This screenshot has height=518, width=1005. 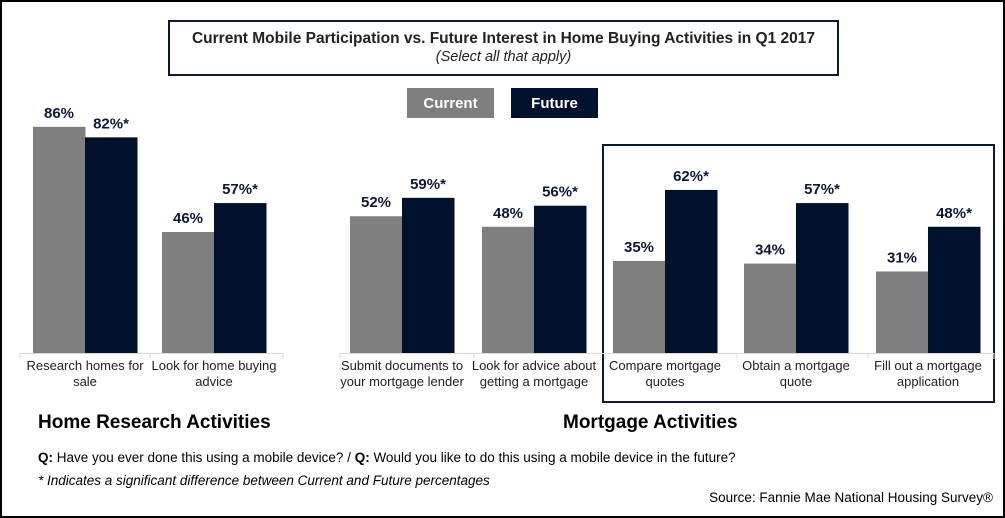 What do you see at coordinates (85, 373) in the screenshot?
I see `category-label: Research homes for sale` at bounding box center [85, 373].